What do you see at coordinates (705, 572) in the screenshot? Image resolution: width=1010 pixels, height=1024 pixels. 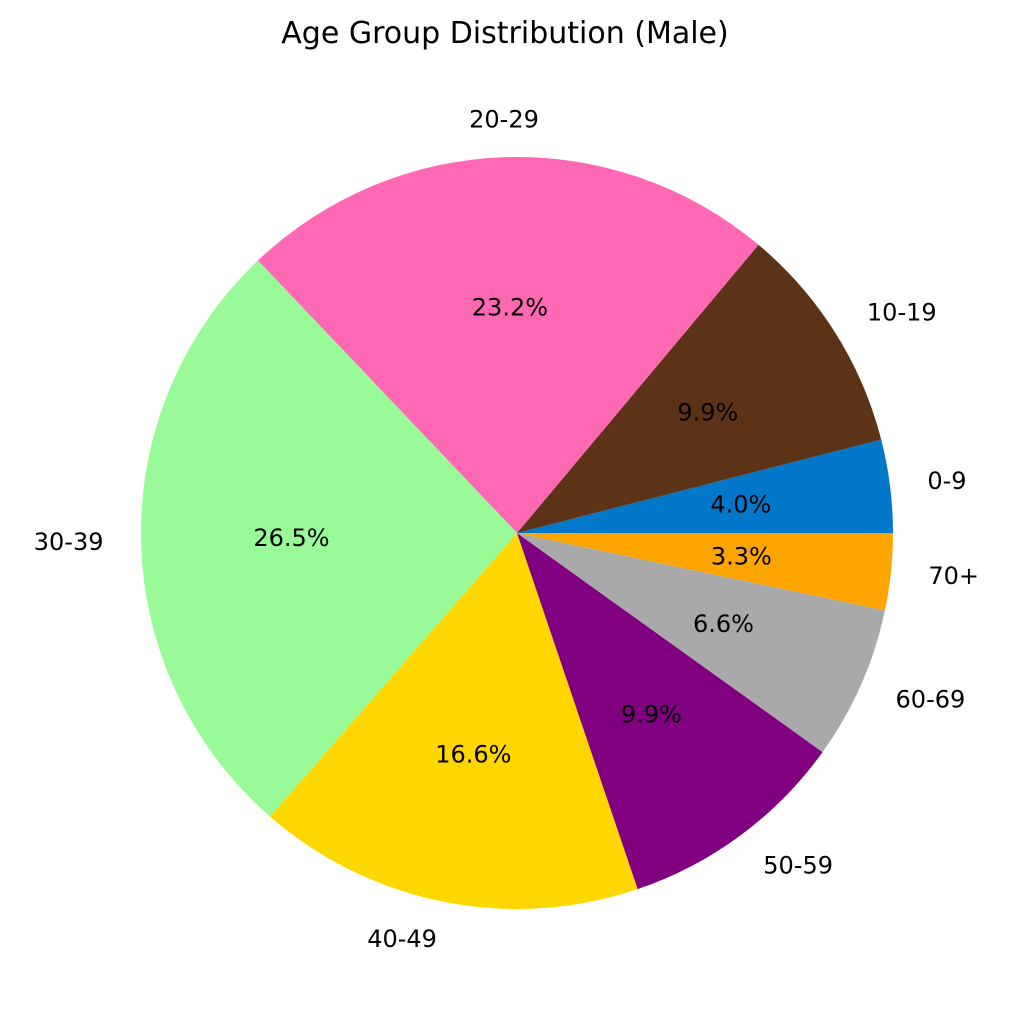 I see `pie-slice-70plus` at bounding box center [705, 572].